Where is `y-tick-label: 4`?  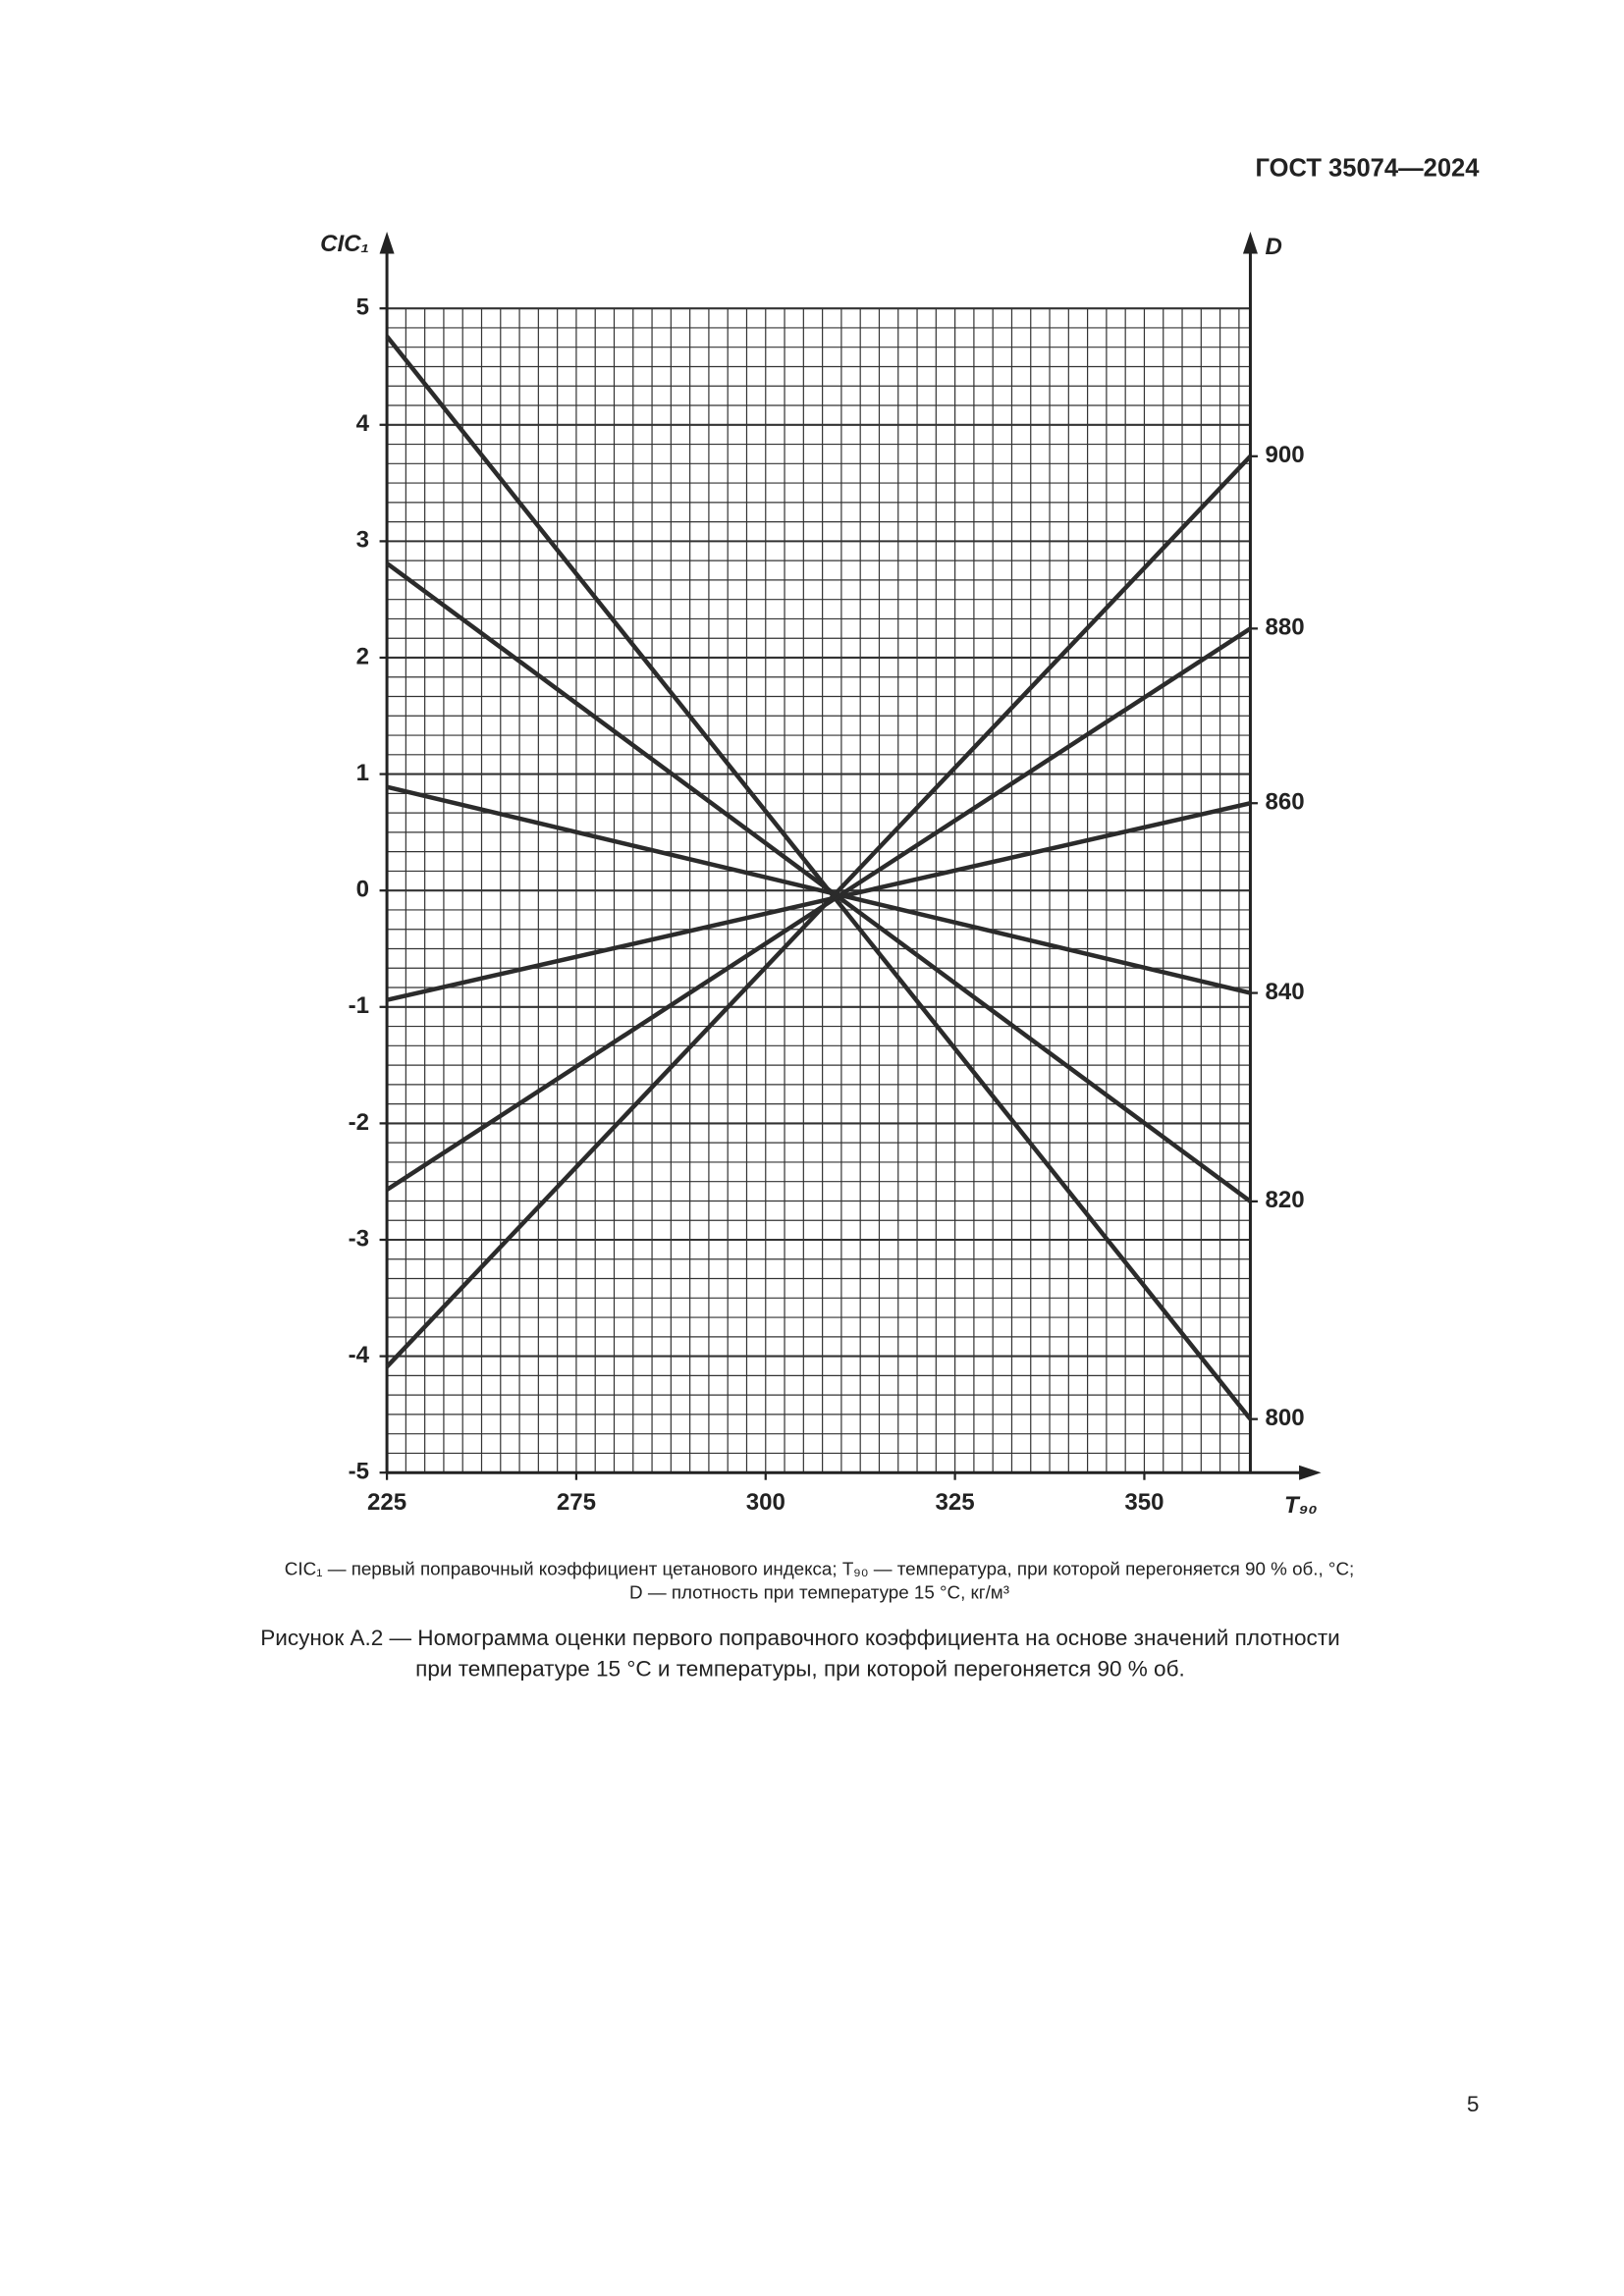 y-tick-label: 4 is located at coordinates (363, 424).